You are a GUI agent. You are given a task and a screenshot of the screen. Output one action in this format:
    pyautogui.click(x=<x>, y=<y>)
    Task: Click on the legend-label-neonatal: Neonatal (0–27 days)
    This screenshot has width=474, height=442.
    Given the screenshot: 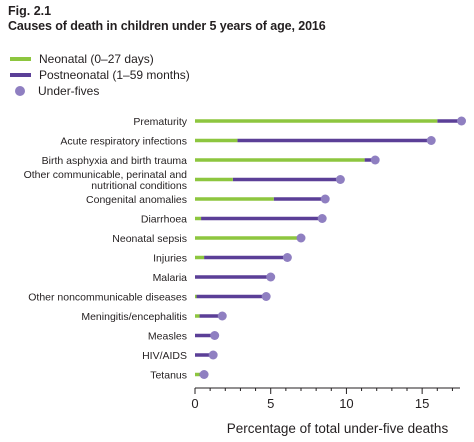 What is the action you would take?
    pyautogui.click(x=96, y=59)
    